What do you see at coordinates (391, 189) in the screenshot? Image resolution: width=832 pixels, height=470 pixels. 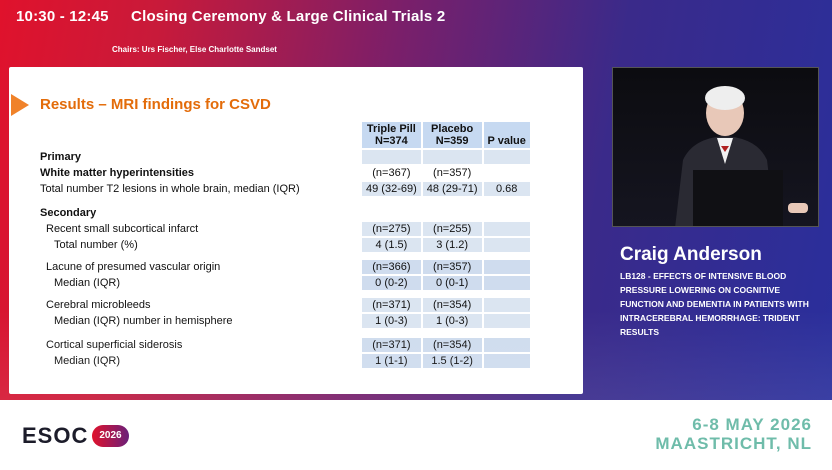 I see `cell-triple: 49 (32-69)` at bounding box center [391, 189].